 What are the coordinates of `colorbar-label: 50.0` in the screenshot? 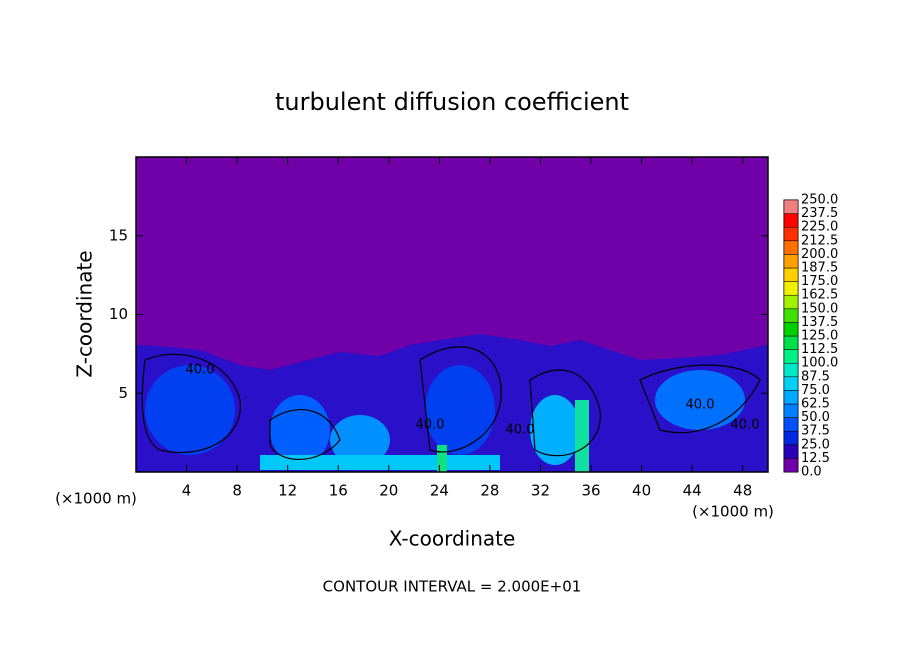 It's located at (815, 417).